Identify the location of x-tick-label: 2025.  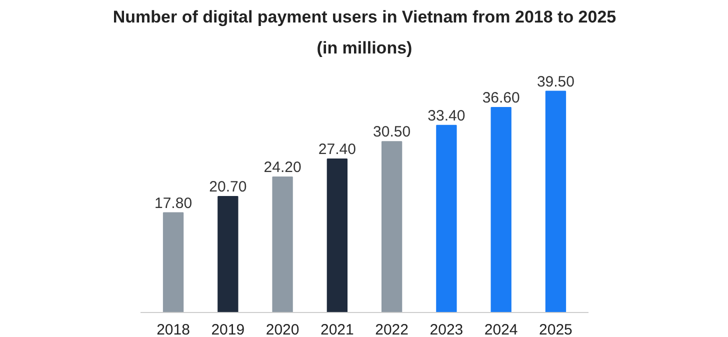
(555, 329).